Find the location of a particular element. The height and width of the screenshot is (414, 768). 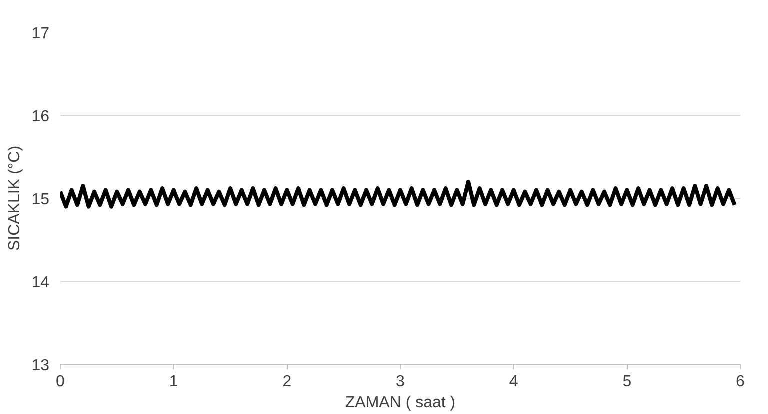

x-tick-label: 6 is located at coordinates (741, 382).